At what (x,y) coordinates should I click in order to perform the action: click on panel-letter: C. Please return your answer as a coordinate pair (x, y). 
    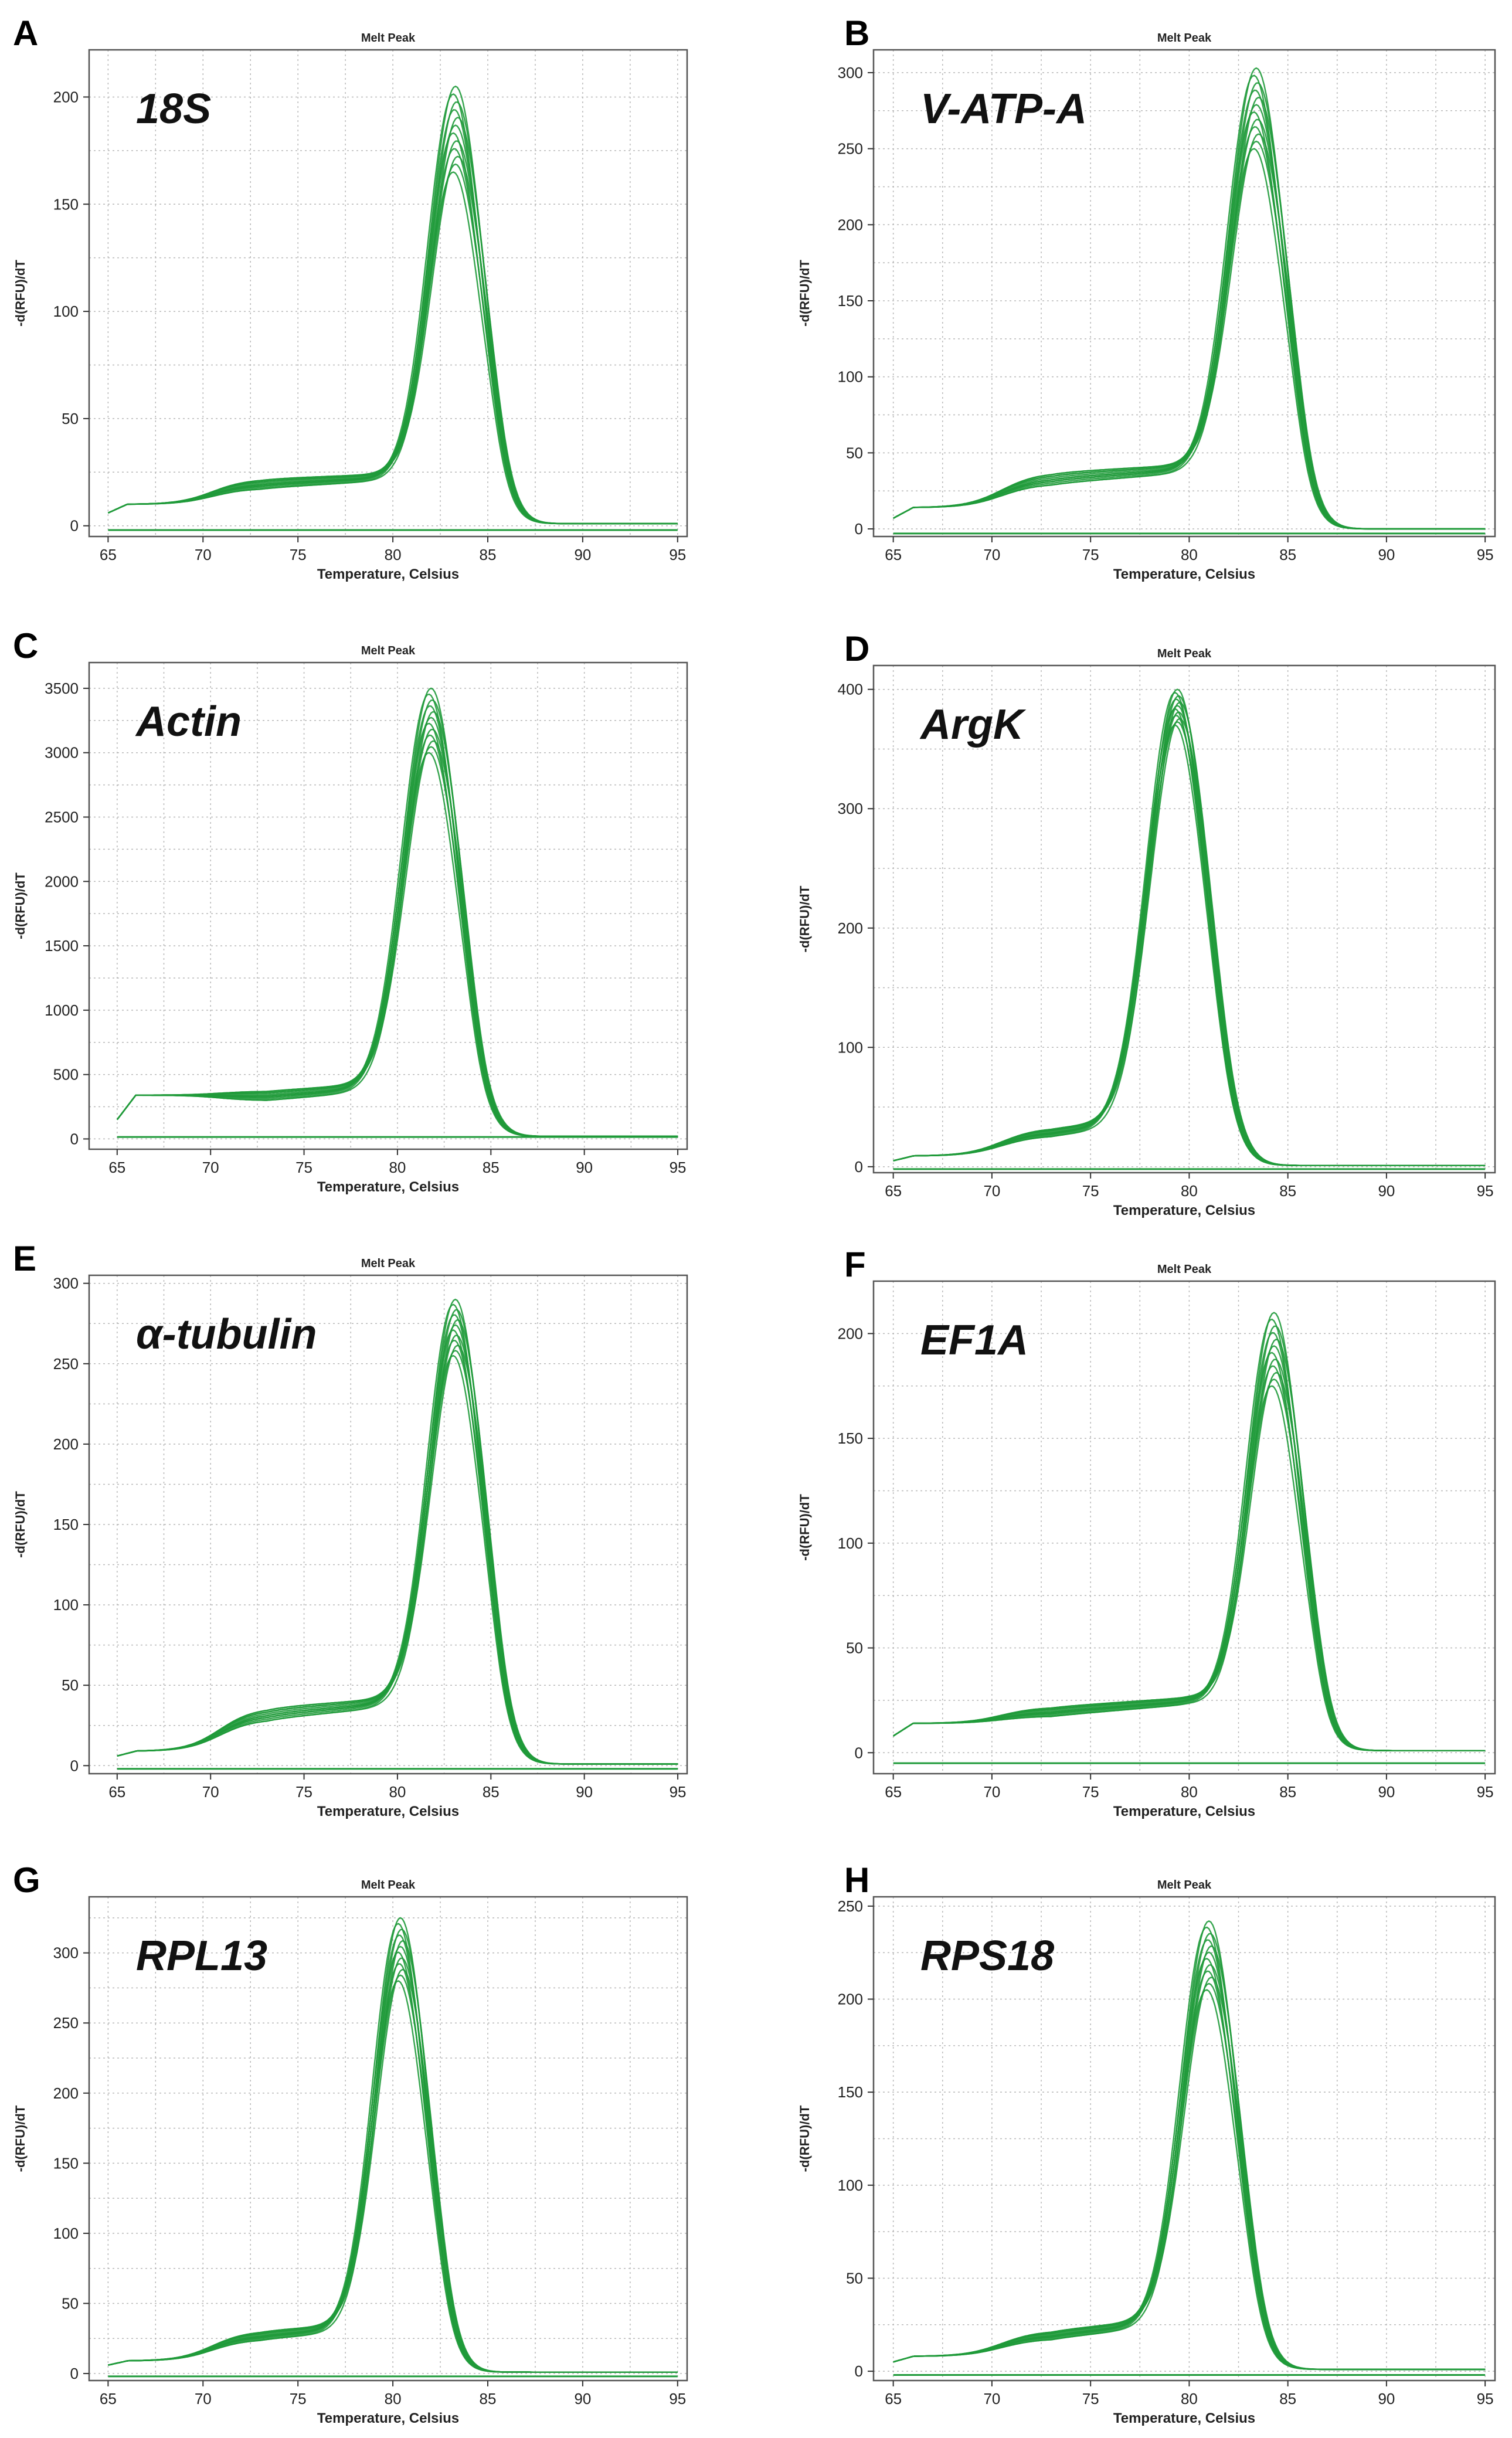
    Looking at the image, I should click on (25, 646).